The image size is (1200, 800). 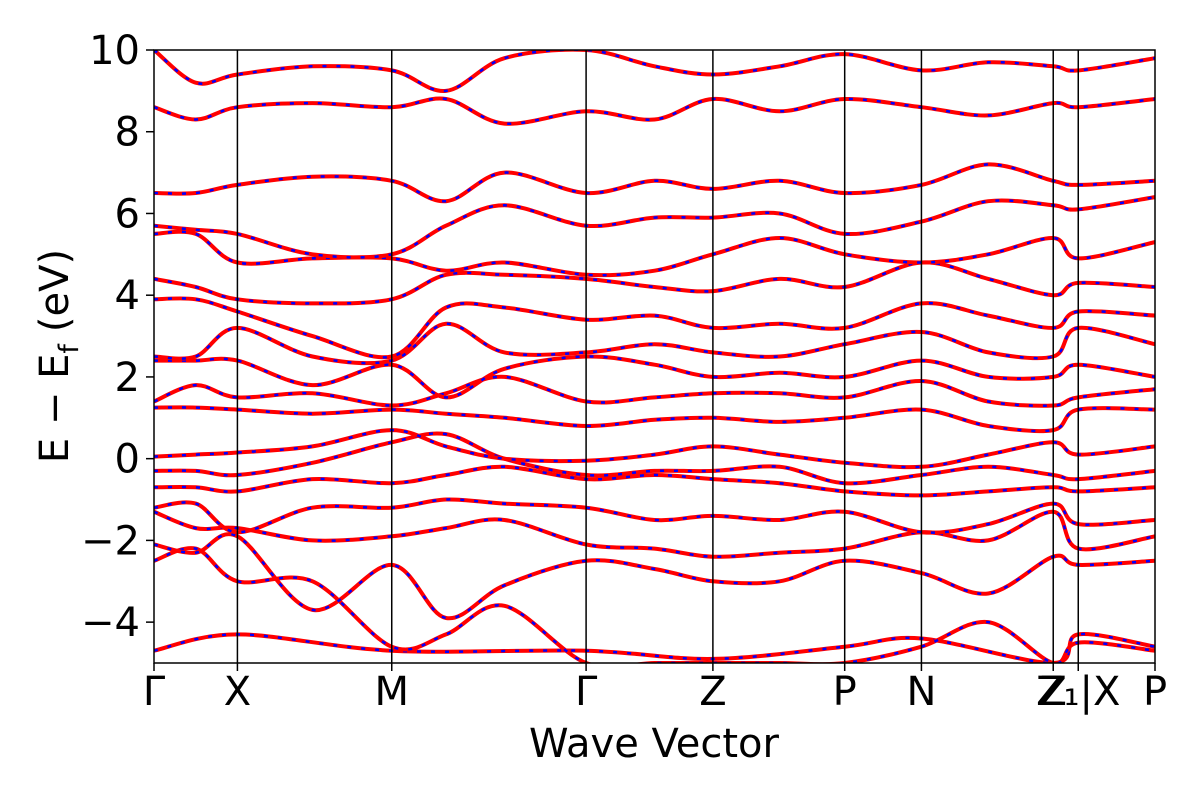 I want to click on y-tick-label: 0, so click(x=127, y=460).